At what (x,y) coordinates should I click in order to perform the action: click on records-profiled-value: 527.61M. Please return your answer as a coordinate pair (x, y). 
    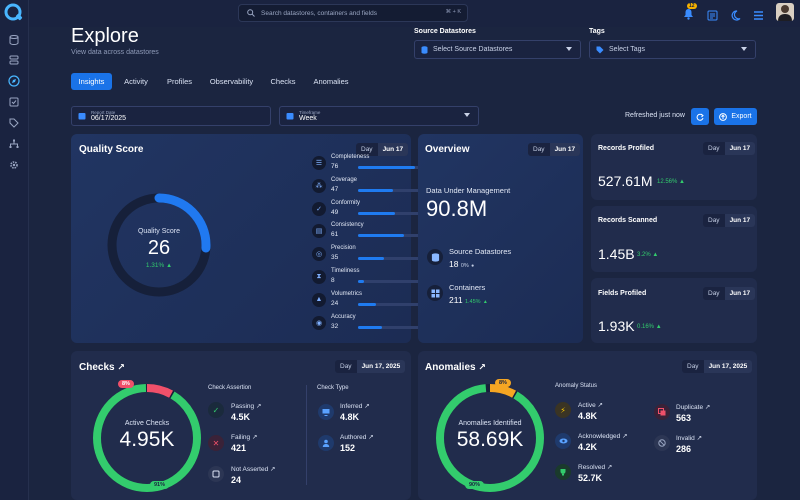
    Looking at the image, I should click on (625, 181).